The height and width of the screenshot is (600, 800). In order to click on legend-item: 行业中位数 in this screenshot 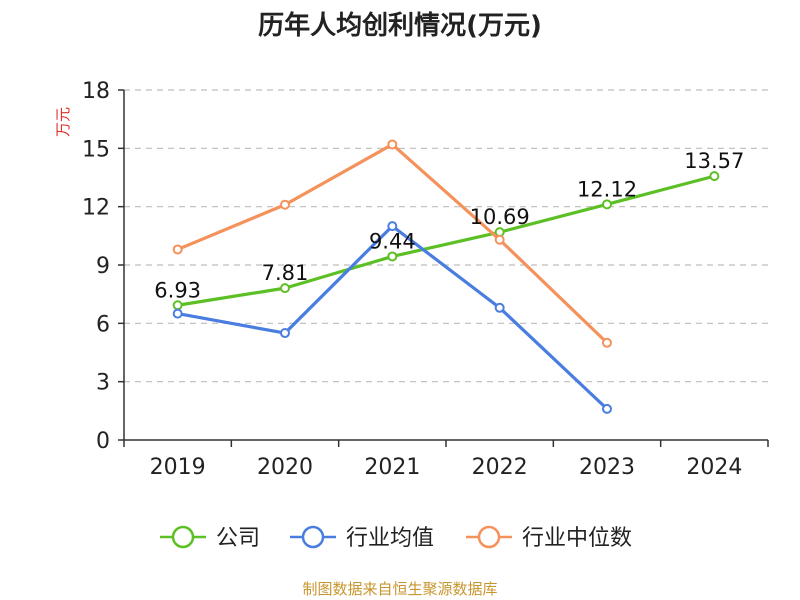, I will do `click(549, 538)`.